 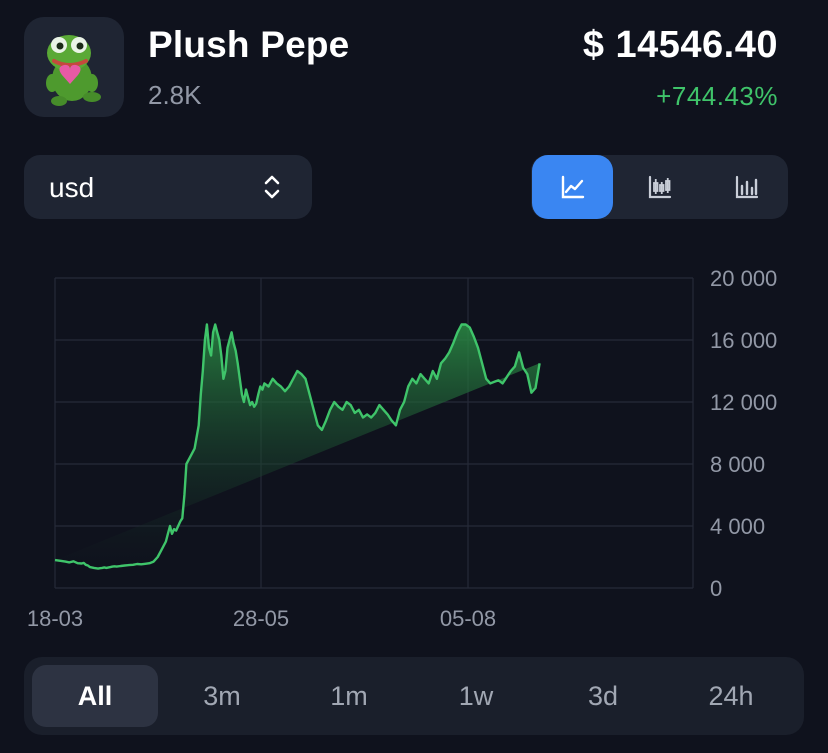 I want to click on y-tick-label: 12 000, so click(x=743, y=402).